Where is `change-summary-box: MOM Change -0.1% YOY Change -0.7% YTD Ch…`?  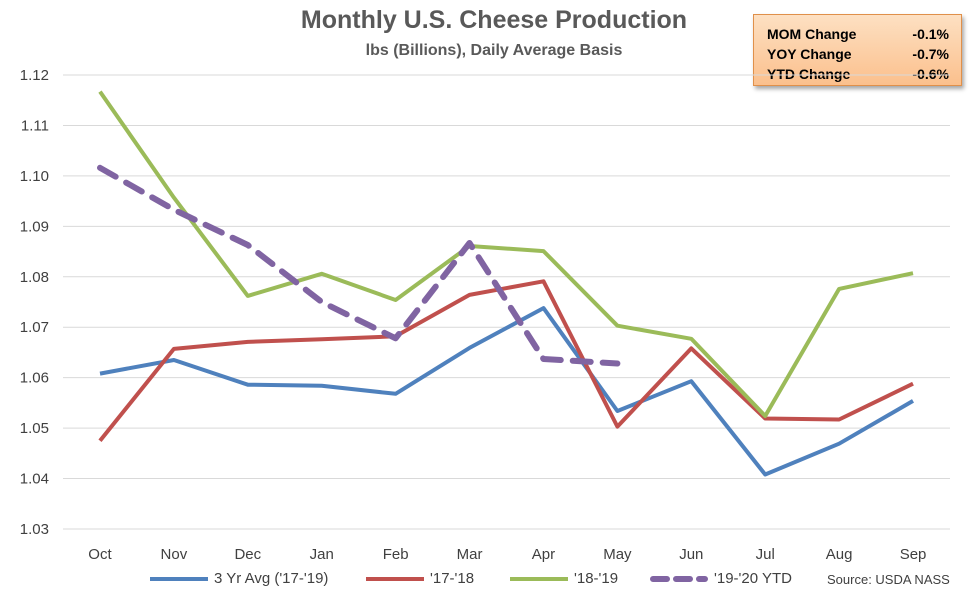
change-summary-box: MOM Change -0.1% YOY Change -0.7% YTD Ch… is located at coordinates (857, 50).